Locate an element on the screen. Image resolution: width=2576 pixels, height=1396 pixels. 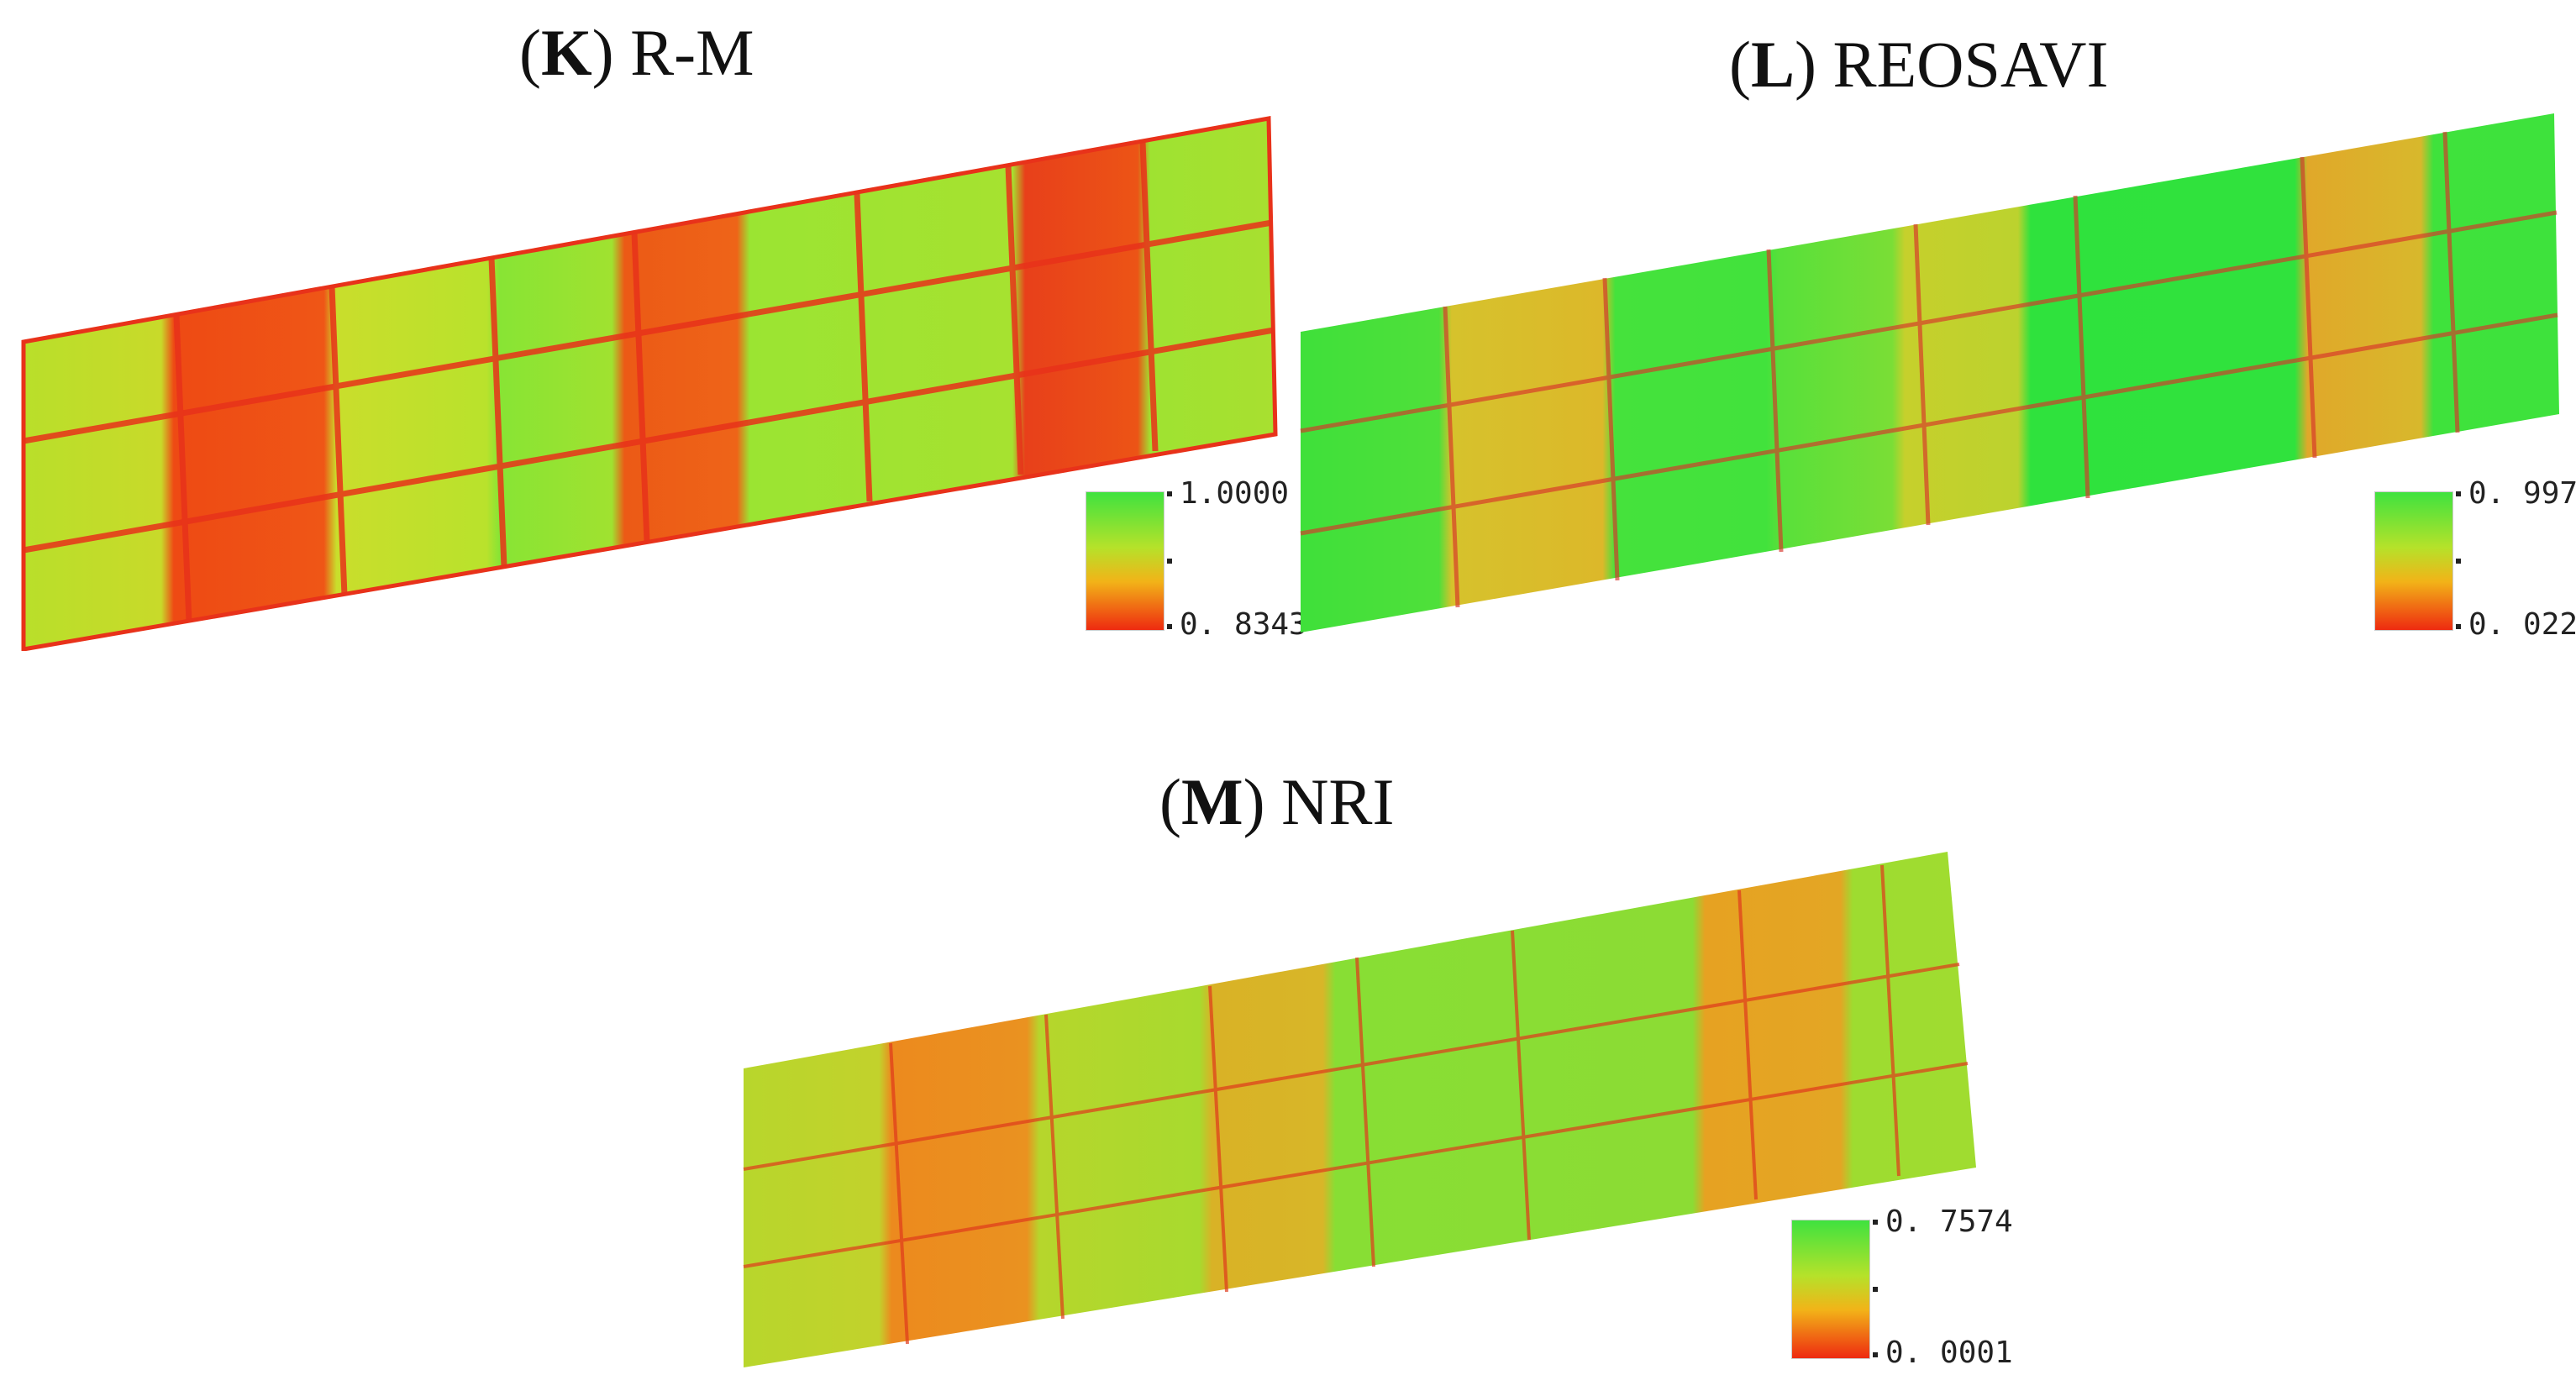
panel-m-title: (M) NRI is located at coordinates (1277, 801).